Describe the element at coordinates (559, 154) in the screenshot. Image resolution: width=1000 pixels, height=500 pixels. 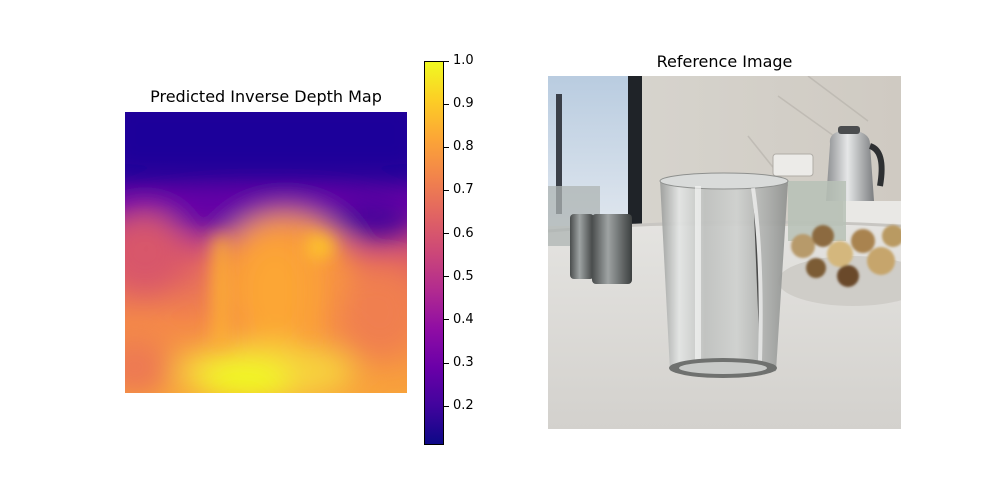
I see `window-frame-left` at that location.